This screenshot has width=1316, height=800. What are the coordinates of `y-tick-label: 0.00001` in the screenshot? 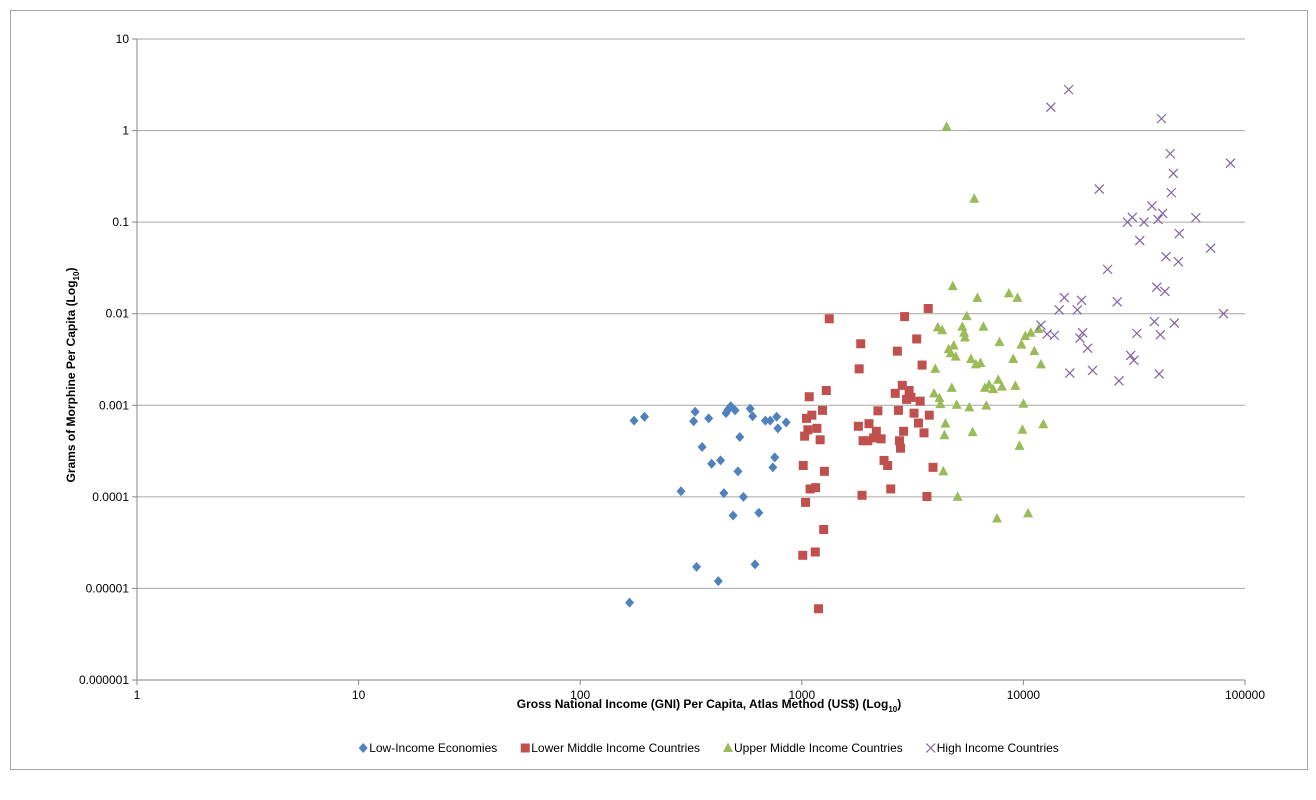 It's located at (108, 588).